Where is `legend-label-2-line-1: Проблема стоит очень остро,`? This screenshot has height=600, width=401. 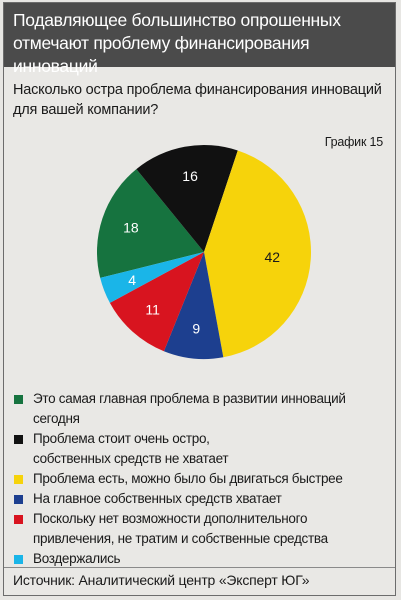 legend-label-2-line-1: Проблема стоит очень остро, is located at coordinates (121, 438).